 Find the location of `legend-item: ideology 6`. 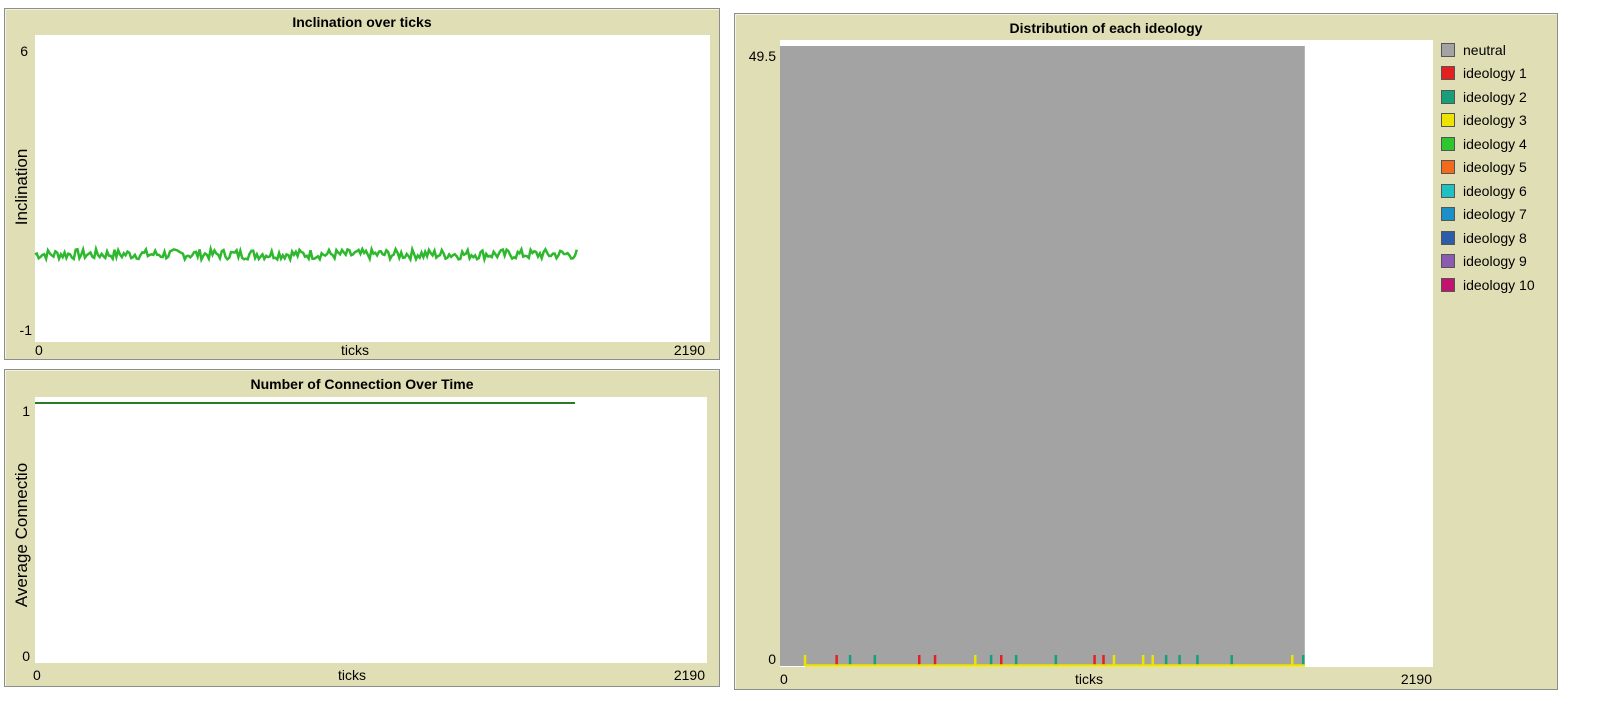

legend-item: ideology 6 is located at coordinates (1488, 191).